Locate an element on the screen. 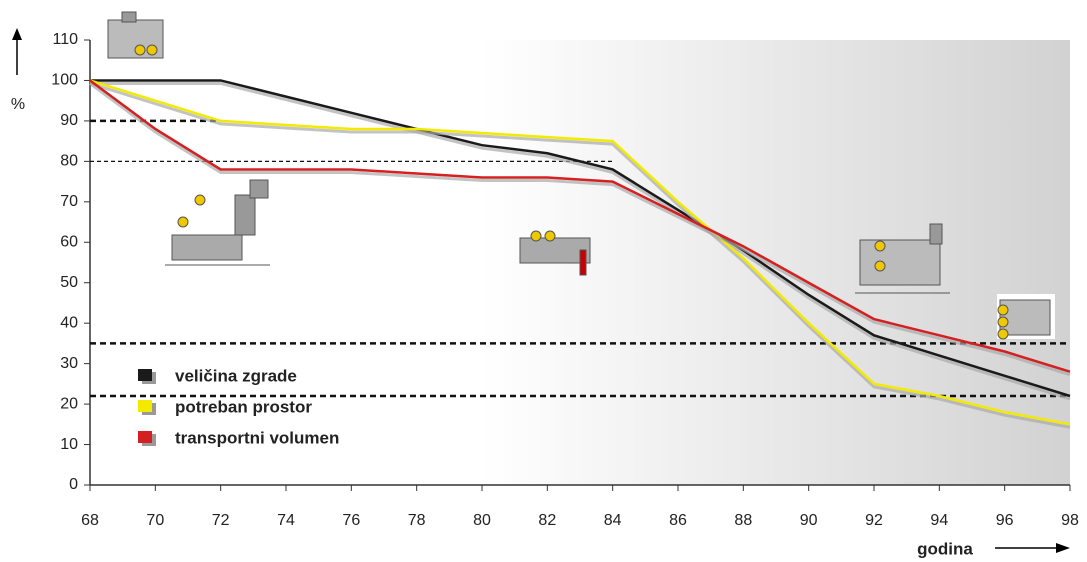 Image resolution: width=1087 pixels, height=562 pixels. x-tick-label: 76 is located at coordinates (351, 520).